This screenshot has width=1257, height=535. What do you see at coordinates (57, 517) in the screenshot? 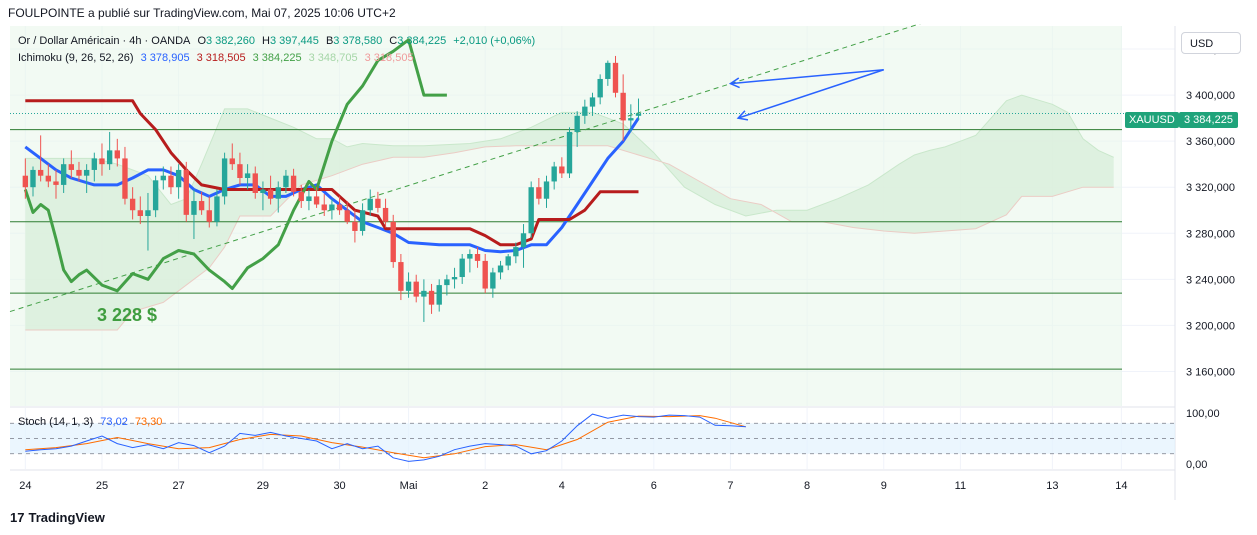
I see `footer-brand: 17 TradingView` at bounding box center [57, 517].